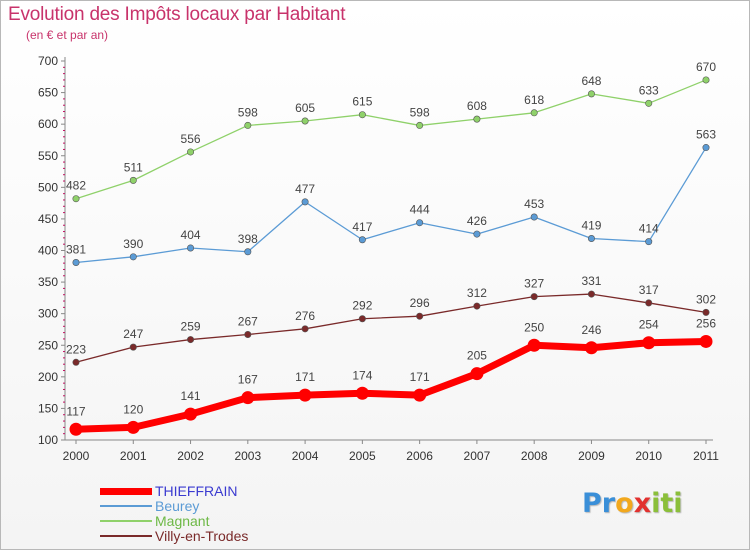 This screenshot has height=550, width=750. Describe the element at coordinates (362, 306) in the screenshot. I see `data-label-villy-en-trodes: 292` at that location.